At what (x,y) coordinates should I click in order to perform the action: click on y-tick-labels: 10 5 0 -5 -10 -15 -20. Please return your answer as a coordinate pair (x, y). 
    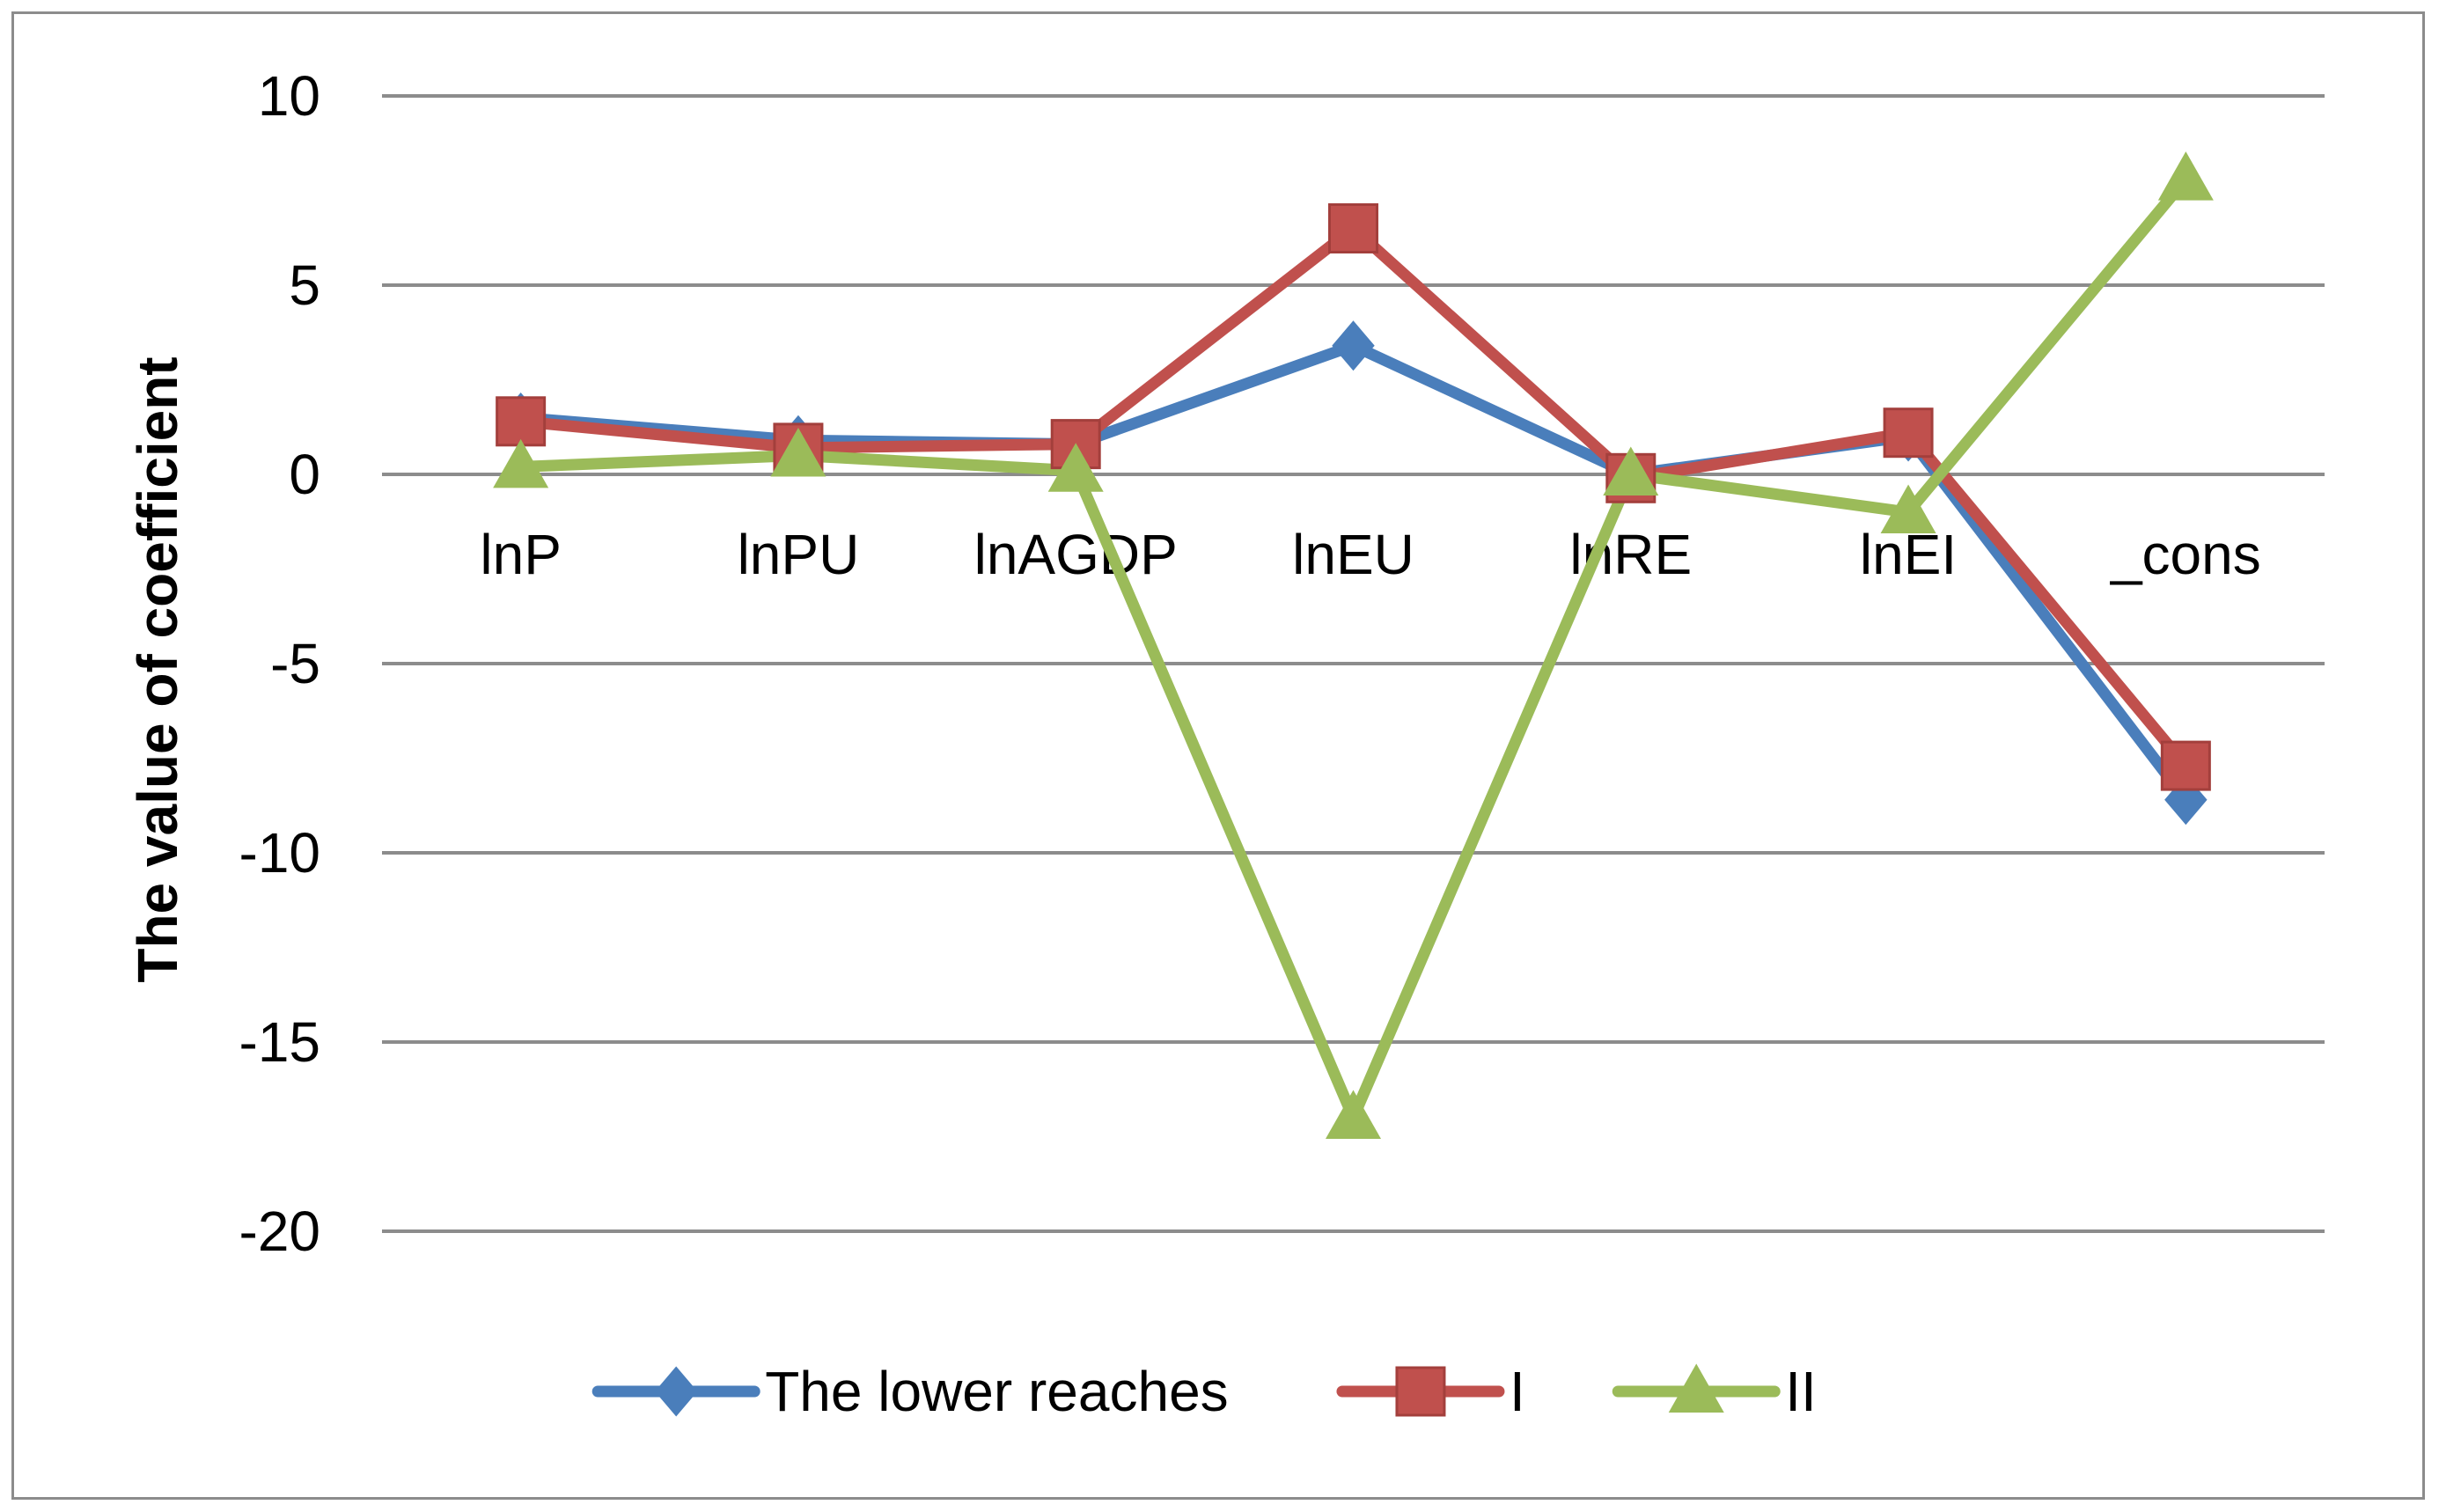
    Looking at the image, I should click on (280, 663).